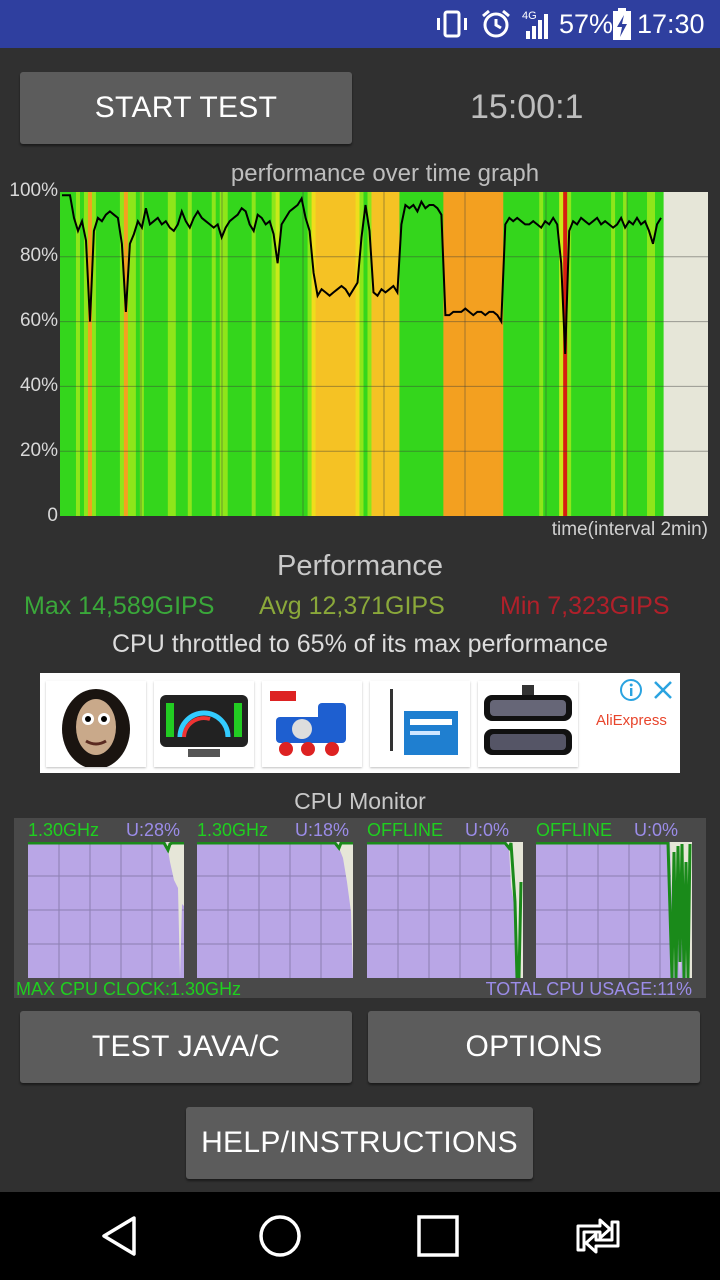  Describe the element at coordinates (574, 830) in the screenshot. I see `core-3-freq: OFFLINE` at that location.